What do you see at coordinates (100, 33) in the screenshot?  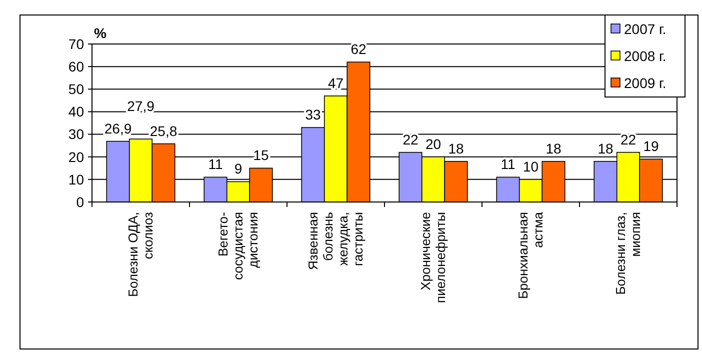 I see `y-axis-title: %` at bounding box center [100, 33].